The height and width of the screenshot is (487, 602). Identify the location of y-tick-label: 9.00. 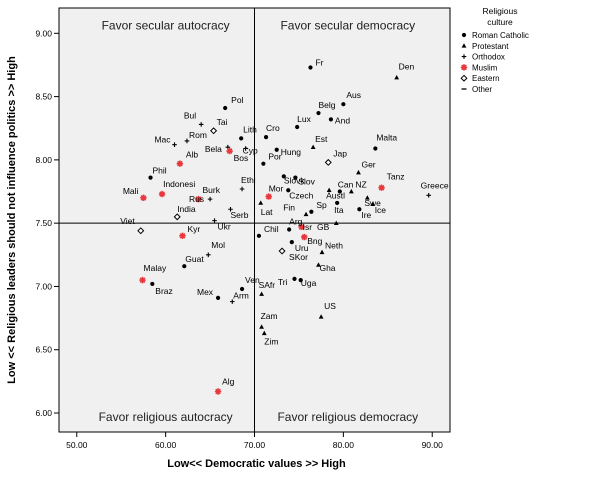
(43, 33).